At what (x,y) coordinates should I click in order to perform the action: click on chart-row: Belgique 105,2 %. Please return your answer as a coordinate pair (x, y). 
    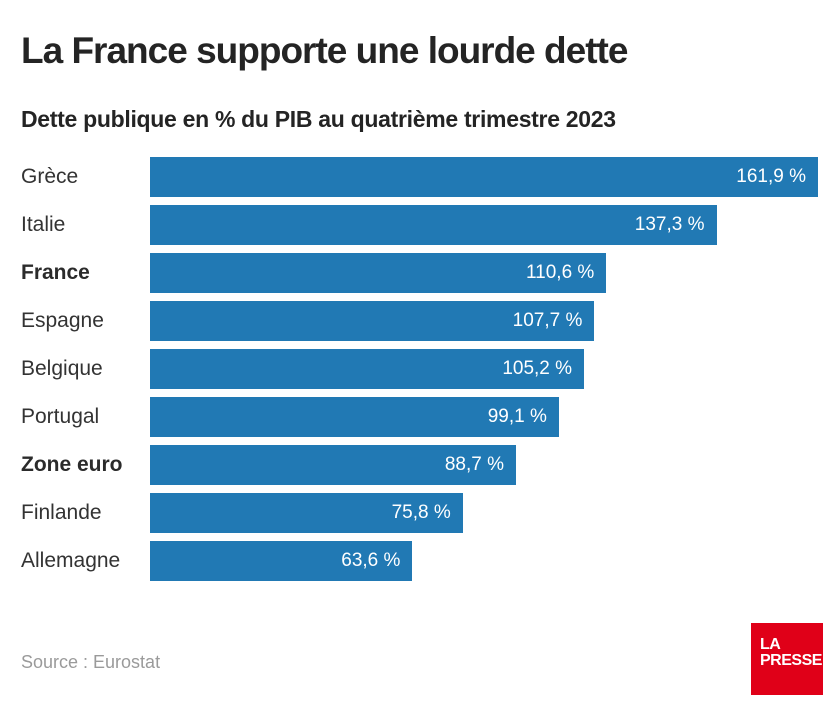
    Looking at the image, I should click on (420, 369).